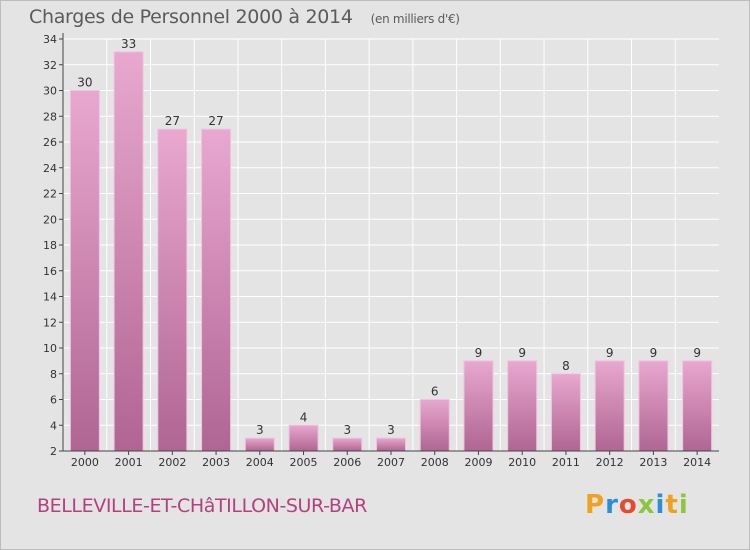 The image size is (750, 550). What do you see at coordinates (609, 406) in the screenshot?
I see `bar-2012` at bounding box center [609, 406].